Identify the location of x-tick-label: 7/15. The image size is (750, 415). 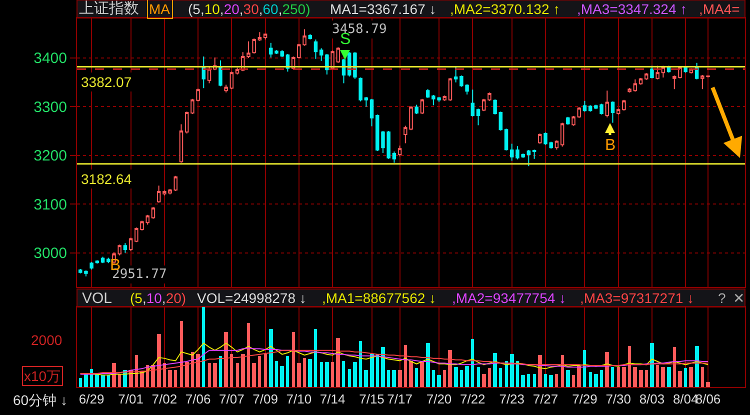
(371, 399).